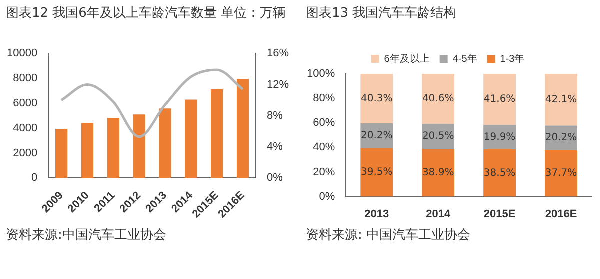  What do you see at coordinates (278, 84) in the screenshot?
I see `y2-tick-label: 12%` at bounding box center [278, 84].